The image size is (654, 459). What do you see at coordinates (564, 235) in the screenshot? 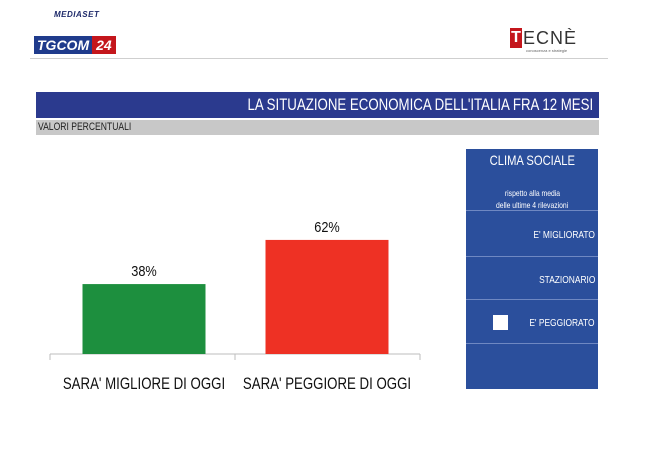
I see `panel-option-migliorato: E' MIGLIORATO` at bounding box center [564, 235].